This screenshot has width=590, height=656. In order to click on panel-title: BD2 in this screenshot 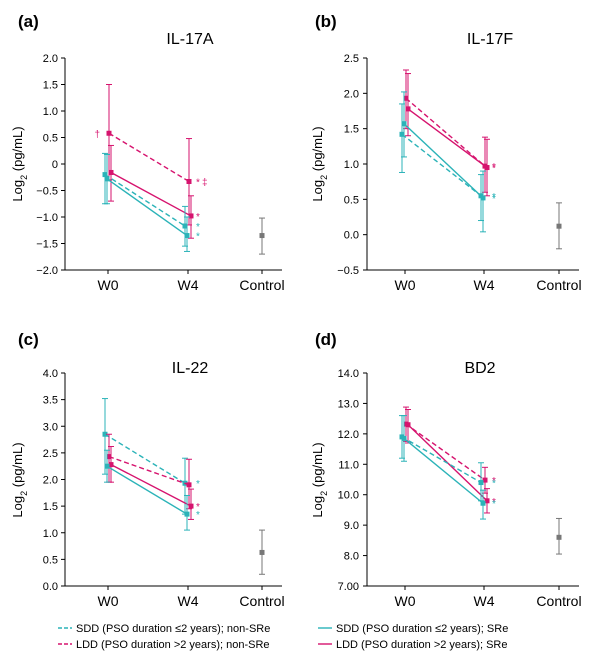, I will do `click(479, 368)`.